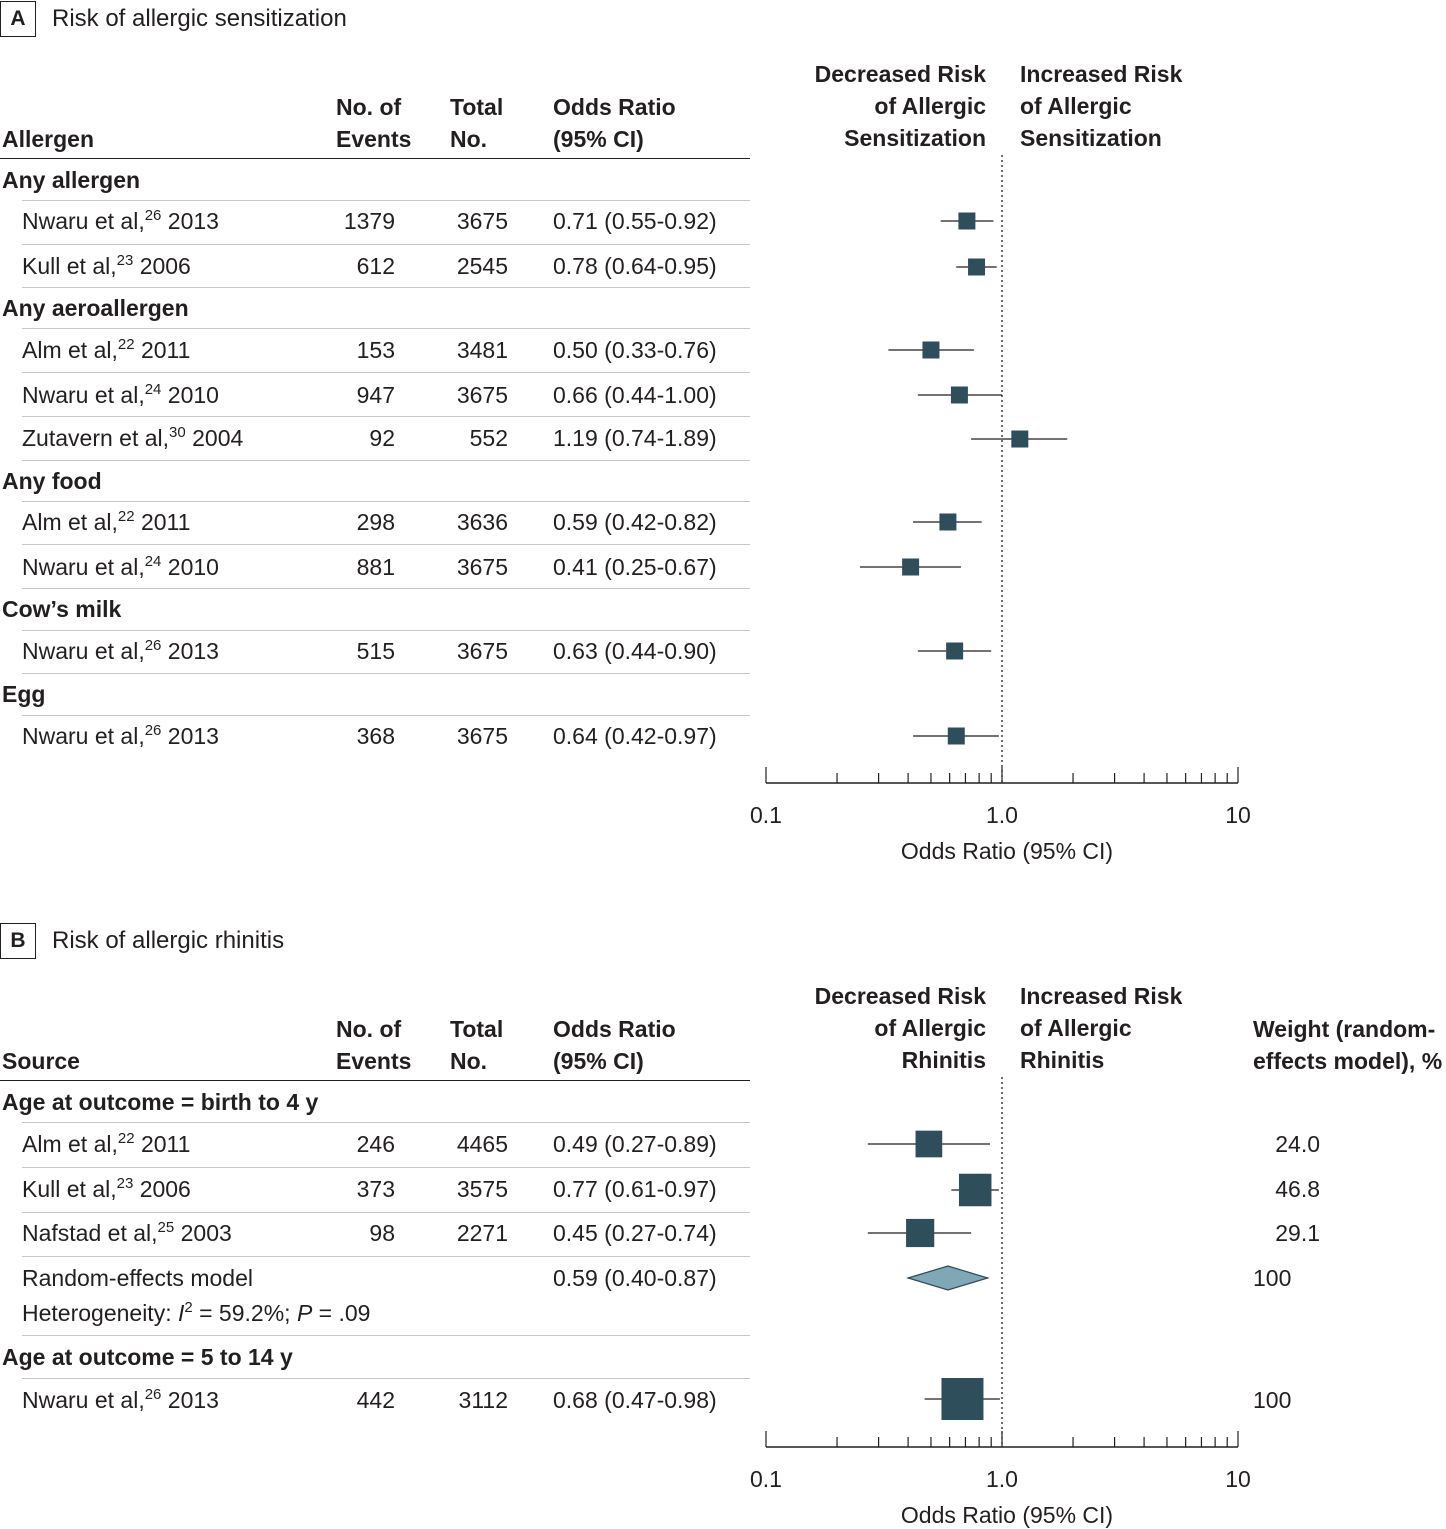 Image resolution: width=1446 pixels, height=1529 pixels. I want to click on forest-plot-b: 0.1 1.0 10 Odds Ratio (95% CI), so click(1000, 1302).